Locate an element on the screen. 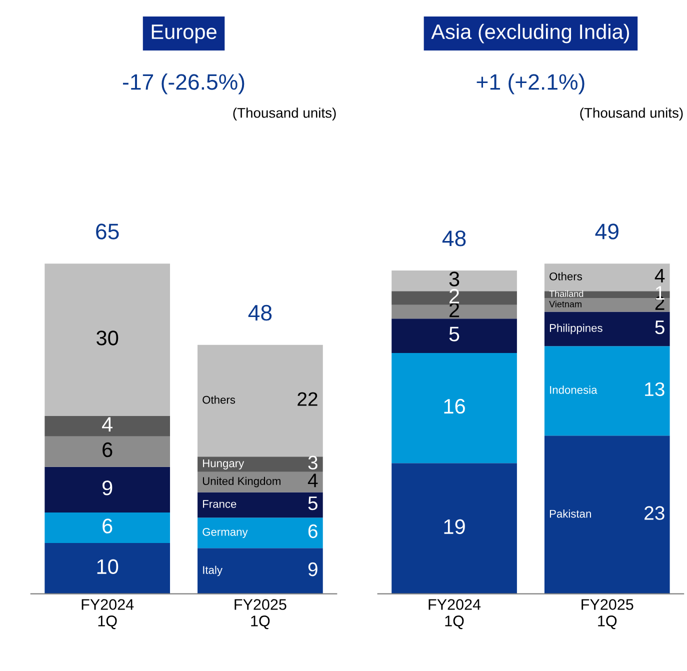 The height and width of the screenshot is (671, 687). series-label: United Kingdom is located at coordinates (241, 482).